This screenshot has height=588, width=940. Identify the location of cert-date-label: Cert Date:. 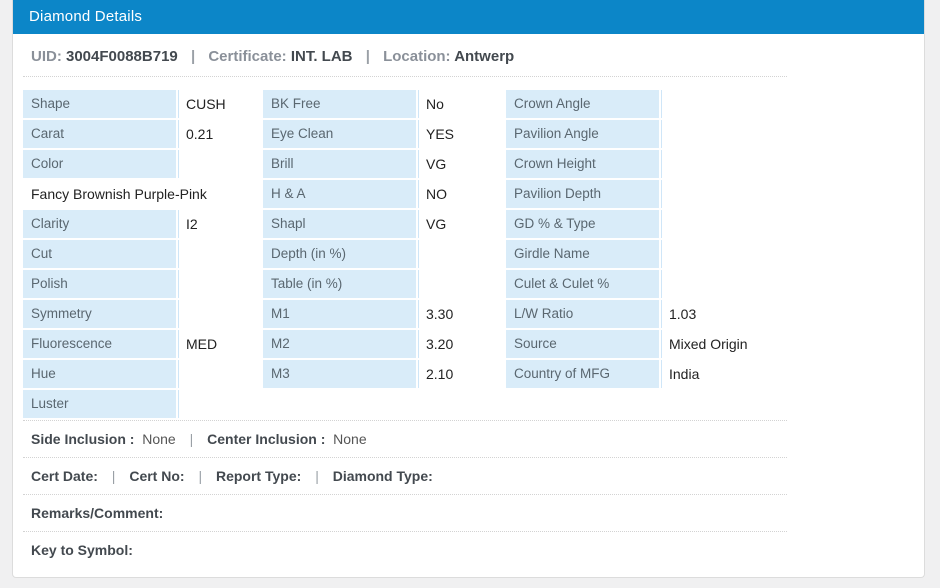
(64, 476).